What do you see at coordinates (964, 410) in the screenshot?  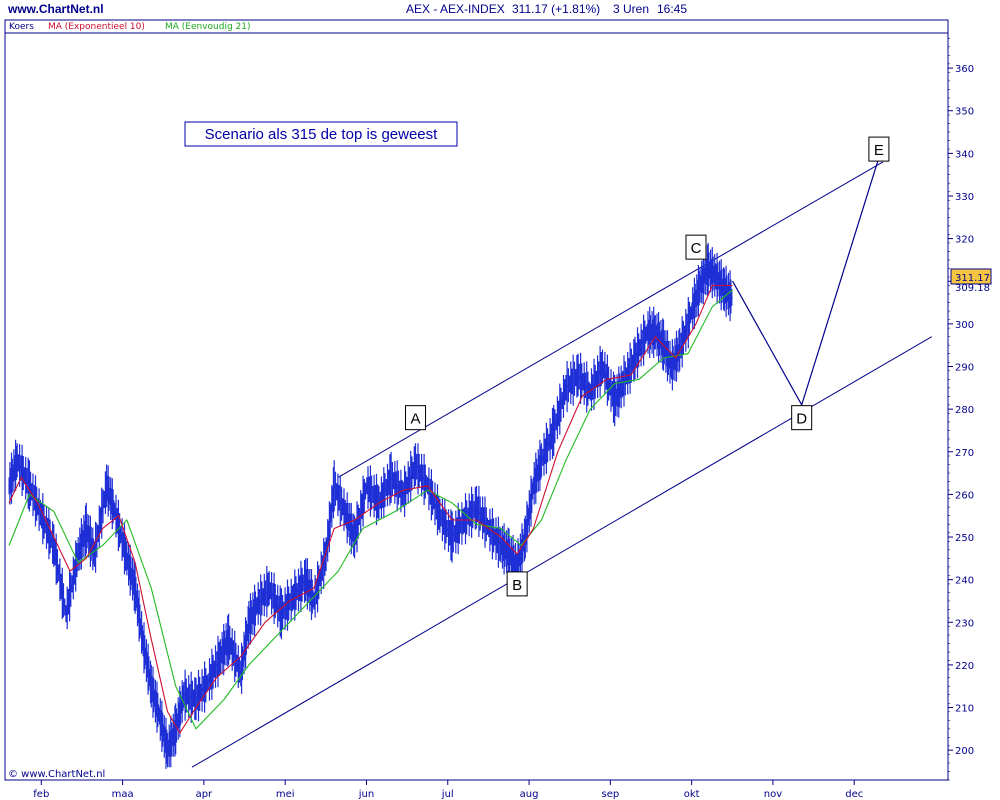 I see `y-tick-label: 280` at bounding box center [964, 410].